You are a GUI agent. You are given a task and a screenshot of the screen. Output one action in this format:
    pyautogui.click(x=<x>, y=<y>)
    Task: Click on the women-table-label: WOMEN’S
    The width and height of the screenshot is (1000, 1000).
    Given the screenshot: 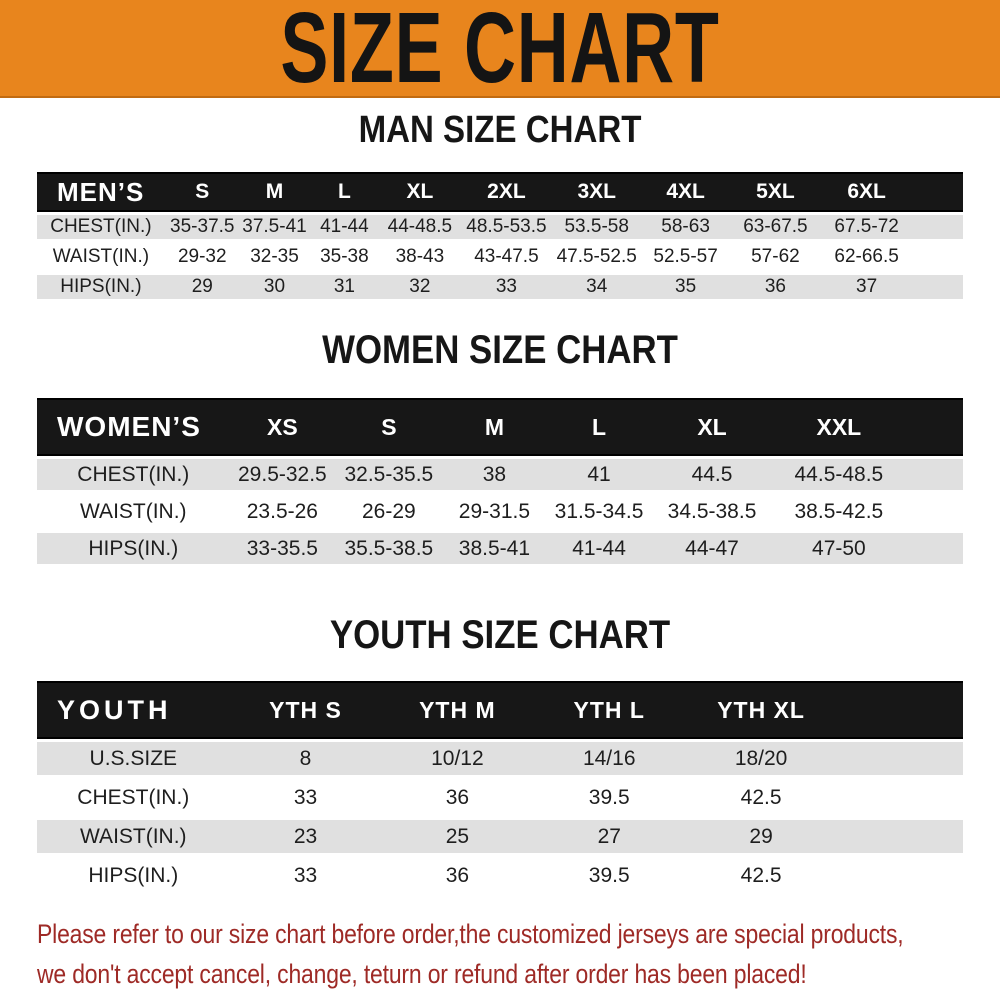 What is the action you would take?
    pyautogui.click(x=133, y=427)
    